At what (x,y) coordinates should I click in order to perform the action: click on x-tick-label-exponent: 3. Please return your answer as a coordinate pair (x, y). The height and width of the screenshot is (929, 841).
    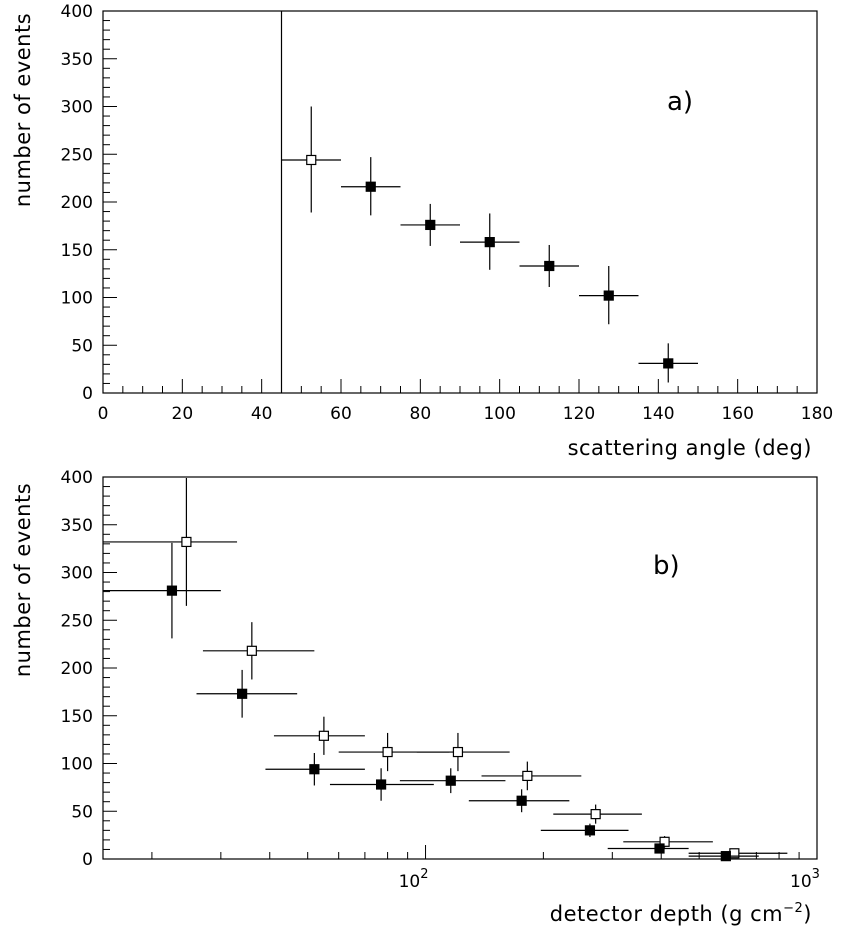
    Looking at the image, I should click on (816, 874).